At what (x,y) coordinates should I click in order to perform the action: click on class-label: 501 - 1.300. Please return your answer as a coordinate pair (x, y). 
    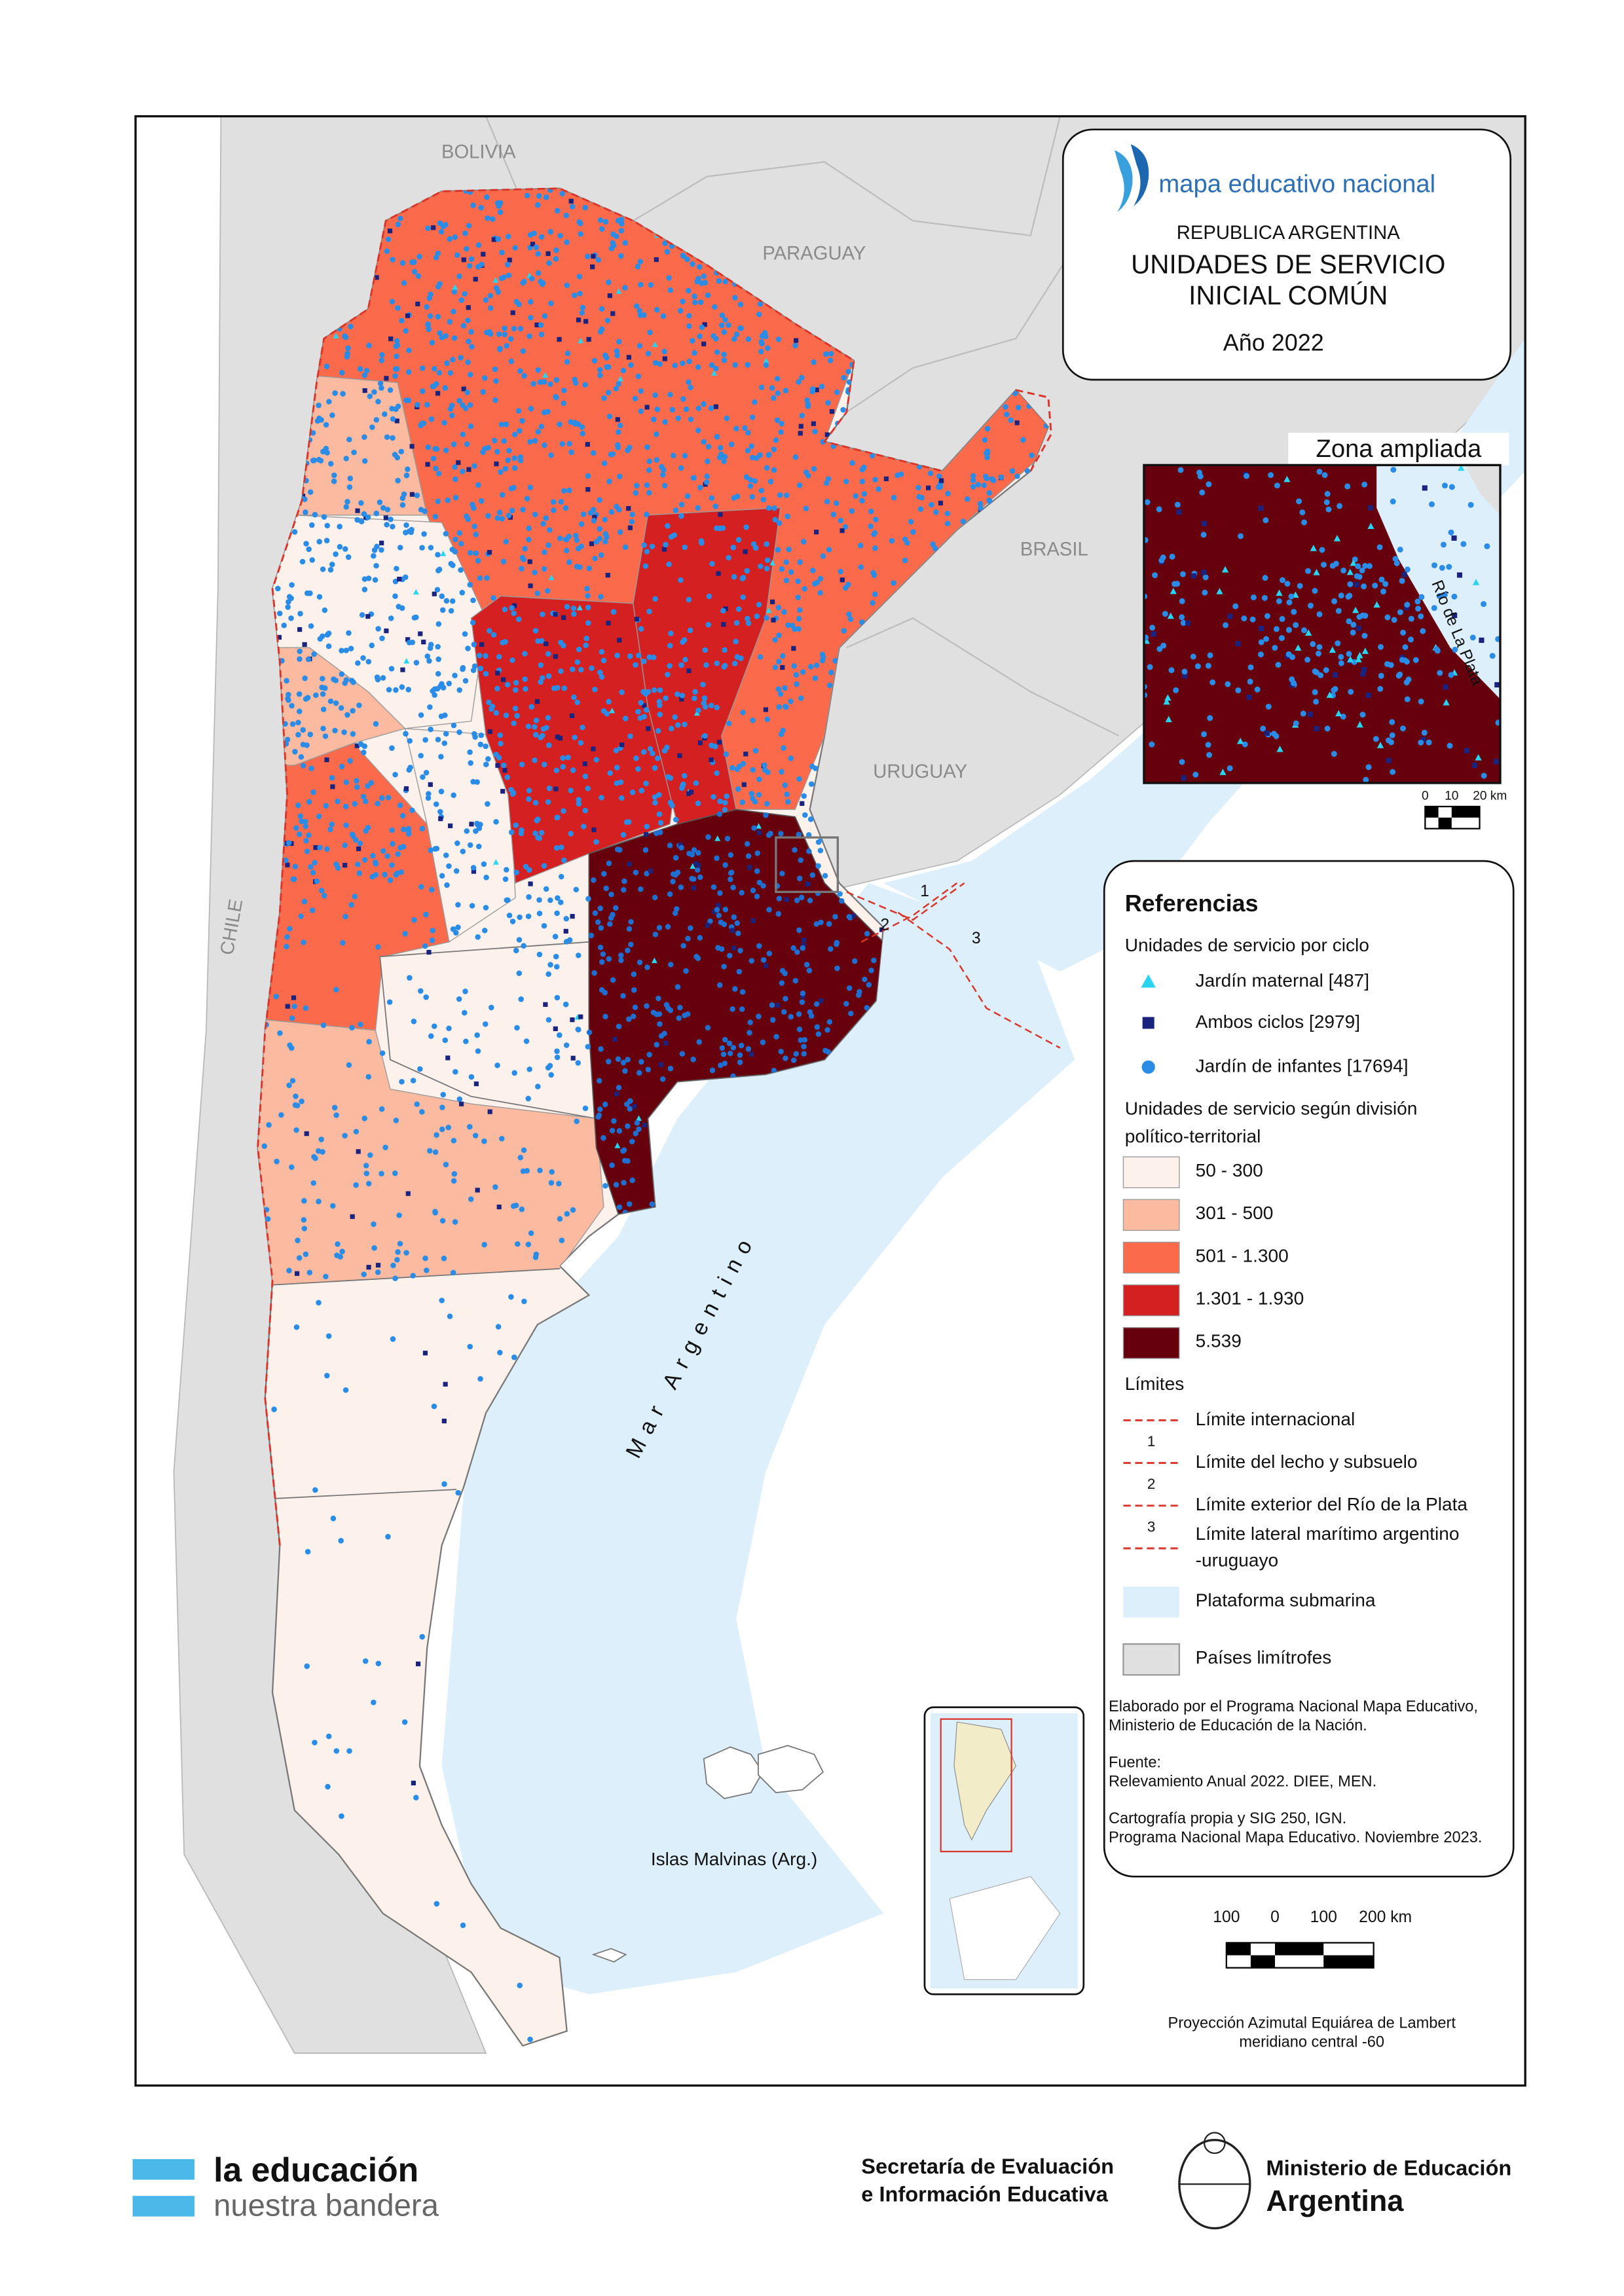
    Looking at the image, I should click on (1242, 1255).